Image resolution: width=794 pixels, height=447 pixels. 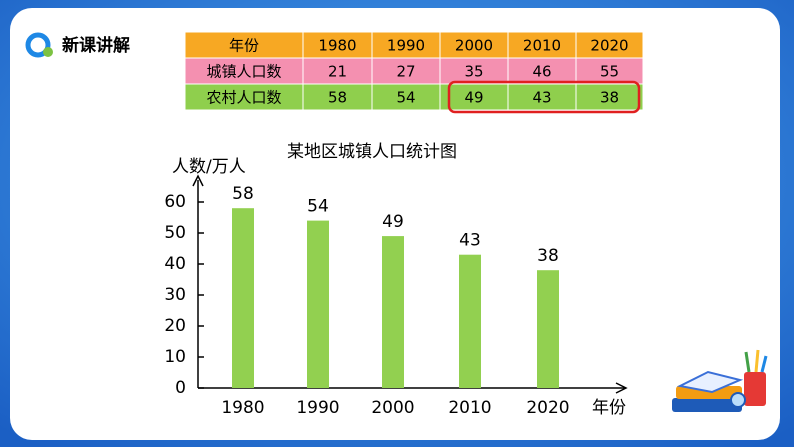 I want to click on table-text: 43, so click(x=541, y=98).